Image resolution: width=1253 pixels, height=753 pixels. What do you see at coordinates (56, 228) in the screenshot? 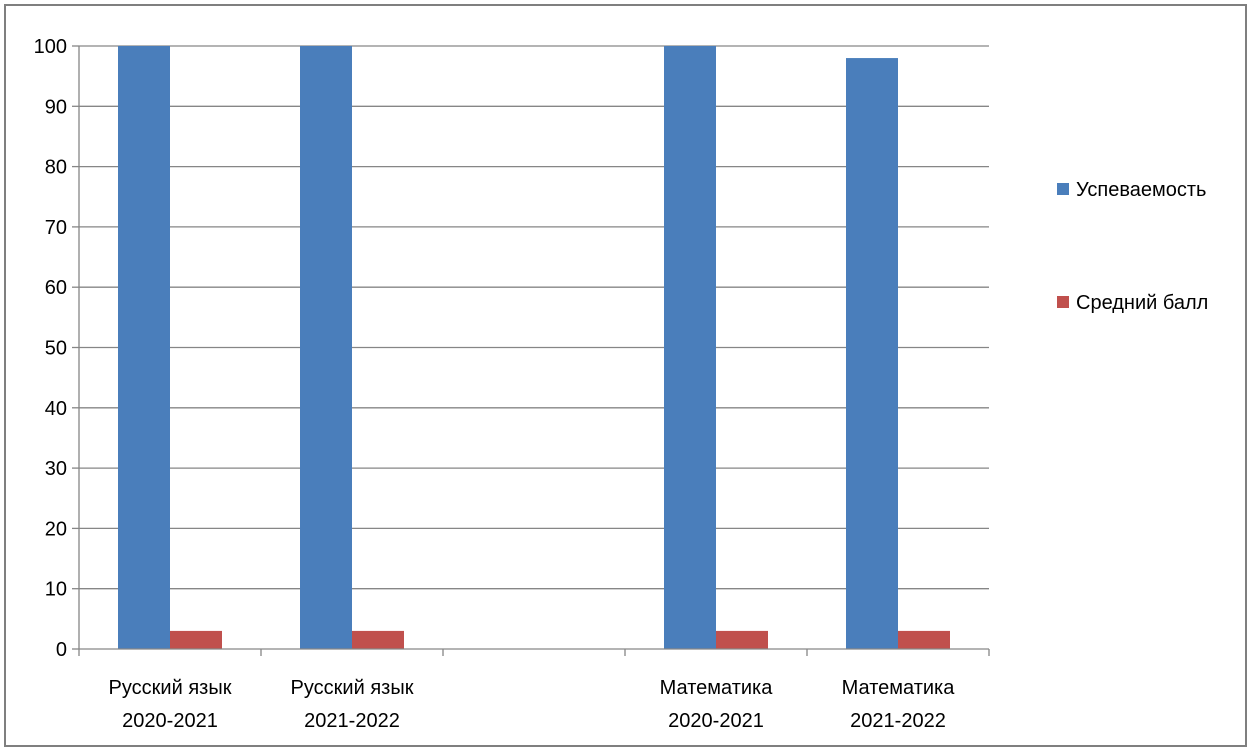
I see `y-tick-label: 70` at bounding box center [56, 228].